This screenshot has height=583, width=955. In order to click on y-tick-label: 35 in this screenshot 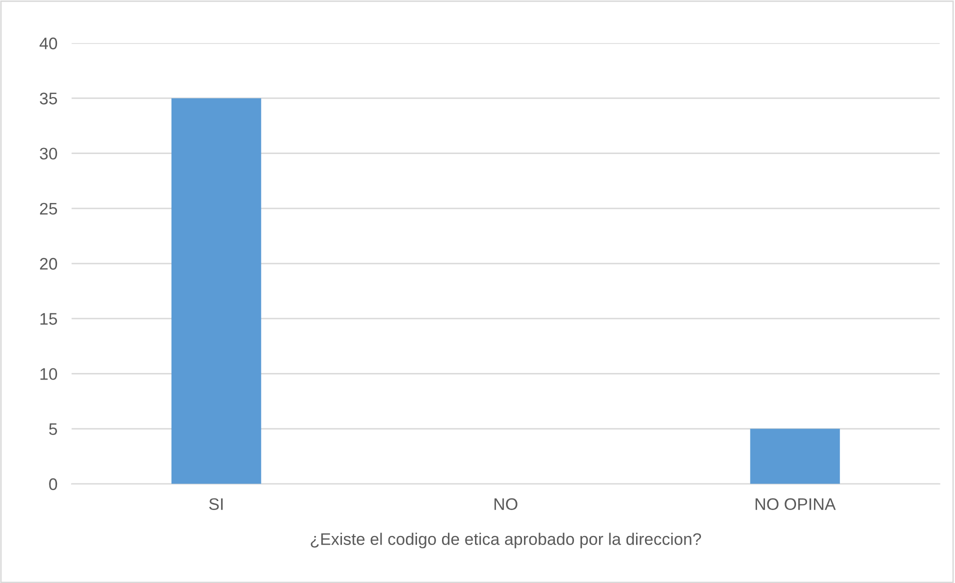, I will do `click(49, 98)`.